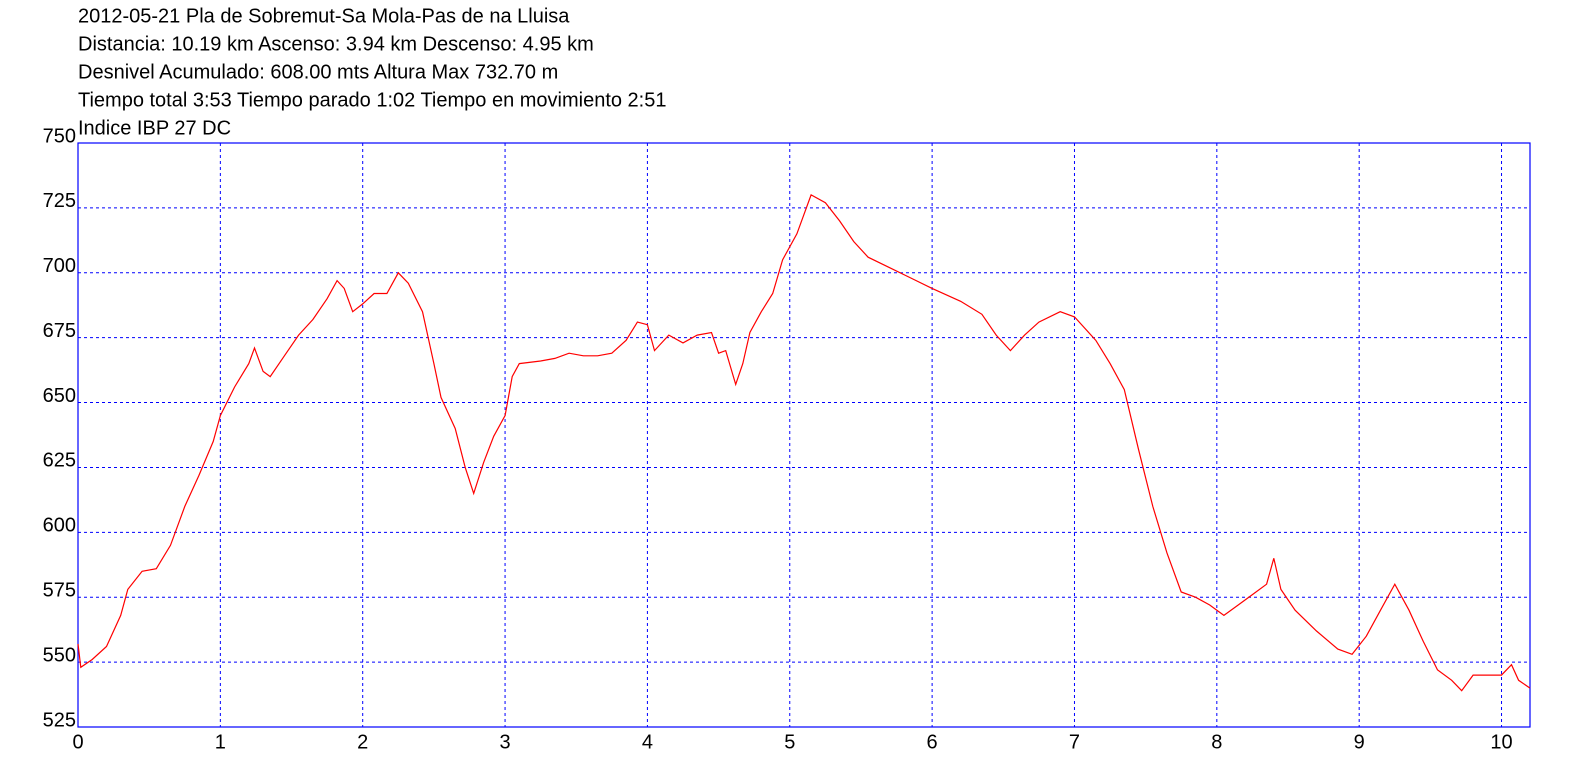 The width and height of the screenshot is (1596, 778). I want to click on y-tick-label: 550, so click(59, 655).